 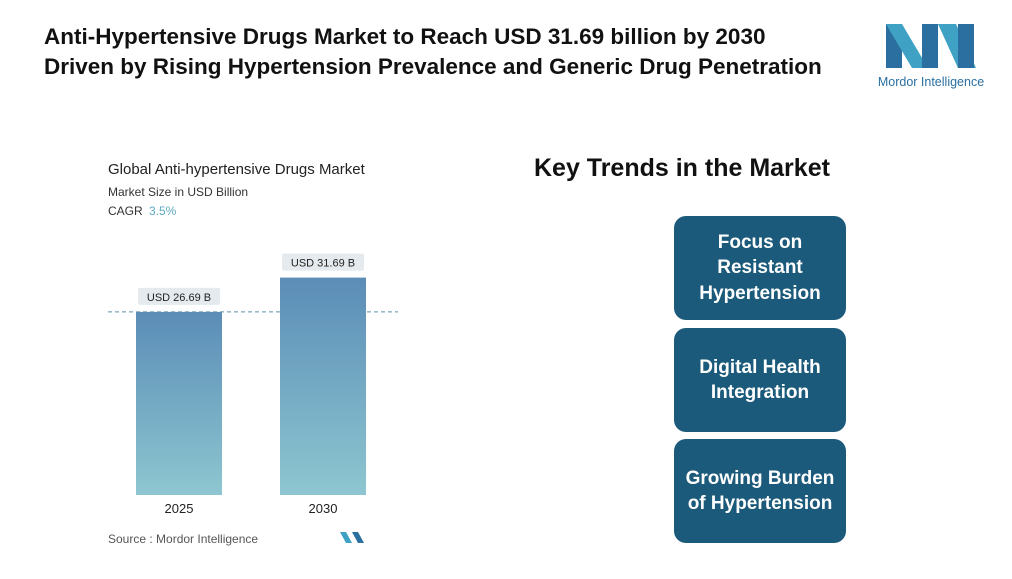 I want to click on value-label: USD 31.69 B, so click(x=323, y=264).